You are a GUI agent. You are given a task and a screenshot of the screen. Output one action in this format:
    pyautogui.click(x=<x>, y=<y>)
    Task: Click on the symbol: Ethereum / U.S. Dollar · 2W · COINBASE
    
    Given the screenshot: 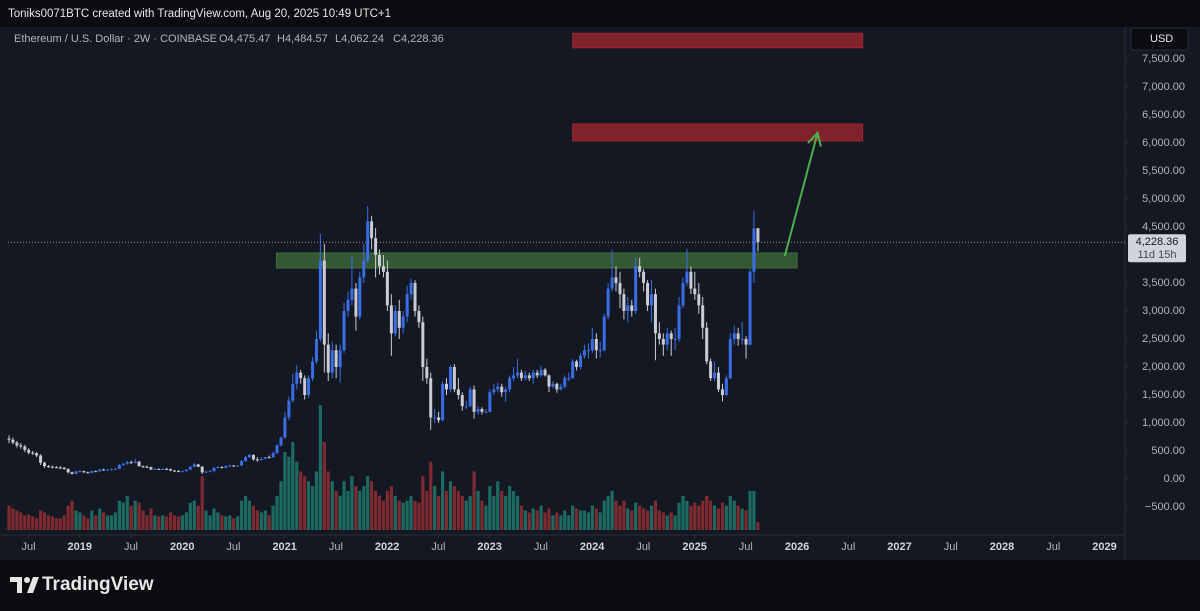 What is the action you would take?
    pyautogui.click(x=115, y=39)
    